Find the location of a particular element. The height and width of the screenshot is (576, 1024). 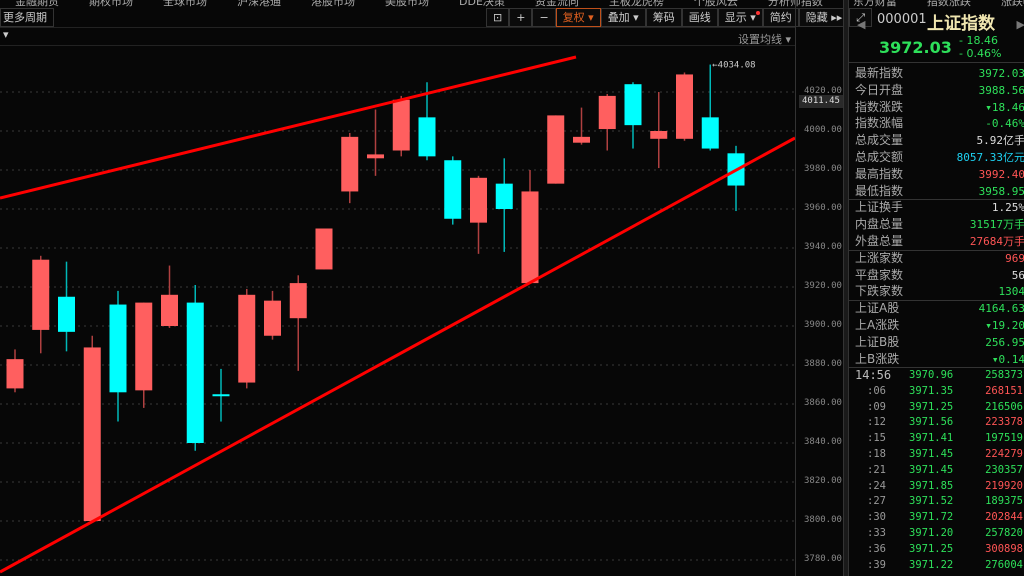

tick-price: 3971.25 is located at coordinates (931, 548).